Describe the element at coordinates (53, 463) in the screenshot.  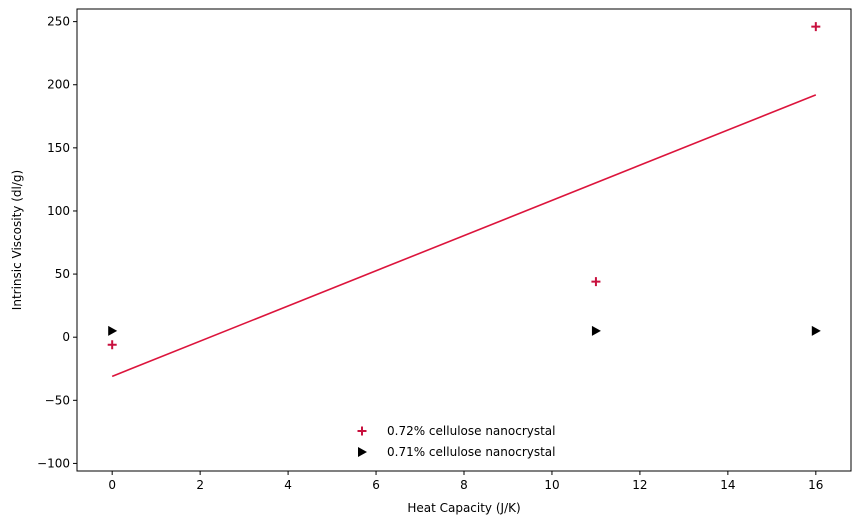
I see `y-tick-label: −100` at that location.